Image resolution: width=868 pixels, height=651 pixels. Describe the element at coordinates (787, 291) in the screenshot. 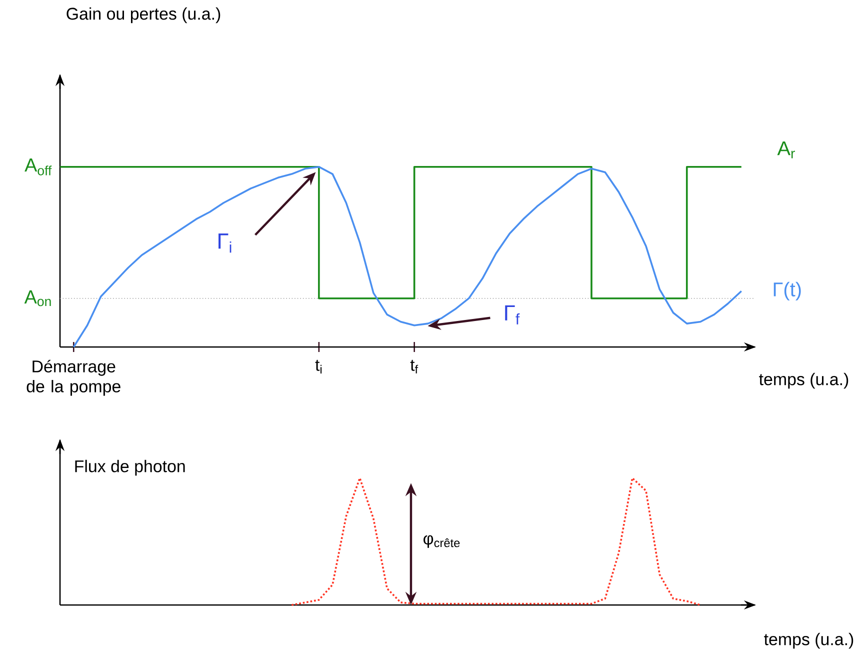

I see `series-label: Γ(t)` at that location.